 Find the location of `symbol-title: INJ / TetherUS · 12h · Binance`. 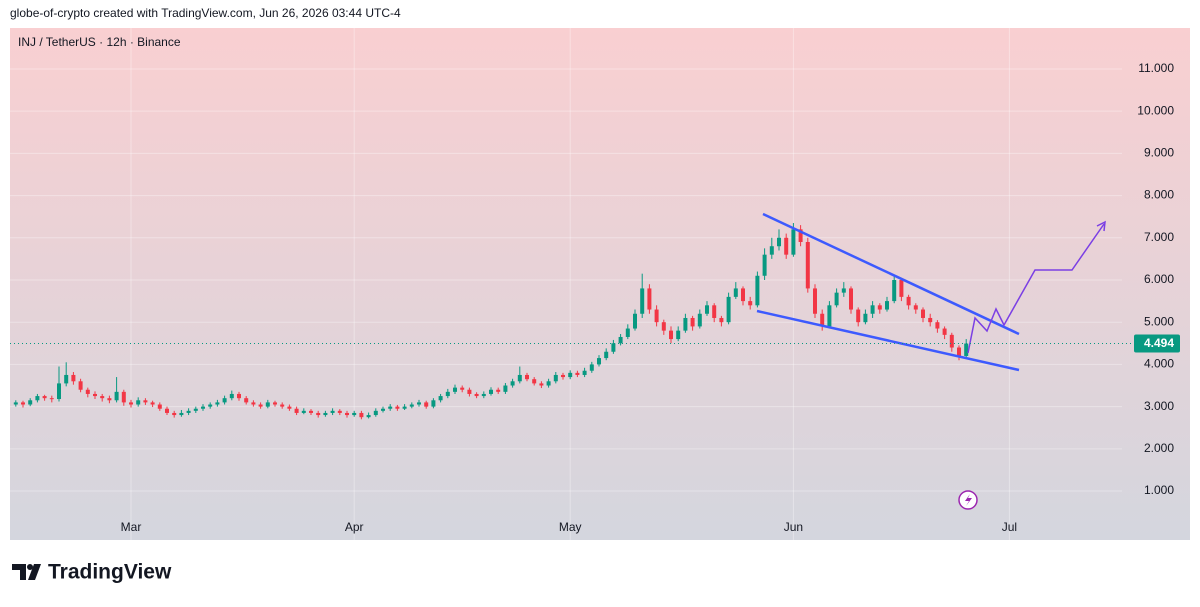

symbol-title: INJ / TetherUS · 12h · Binance is located at coordinates (99, 42).